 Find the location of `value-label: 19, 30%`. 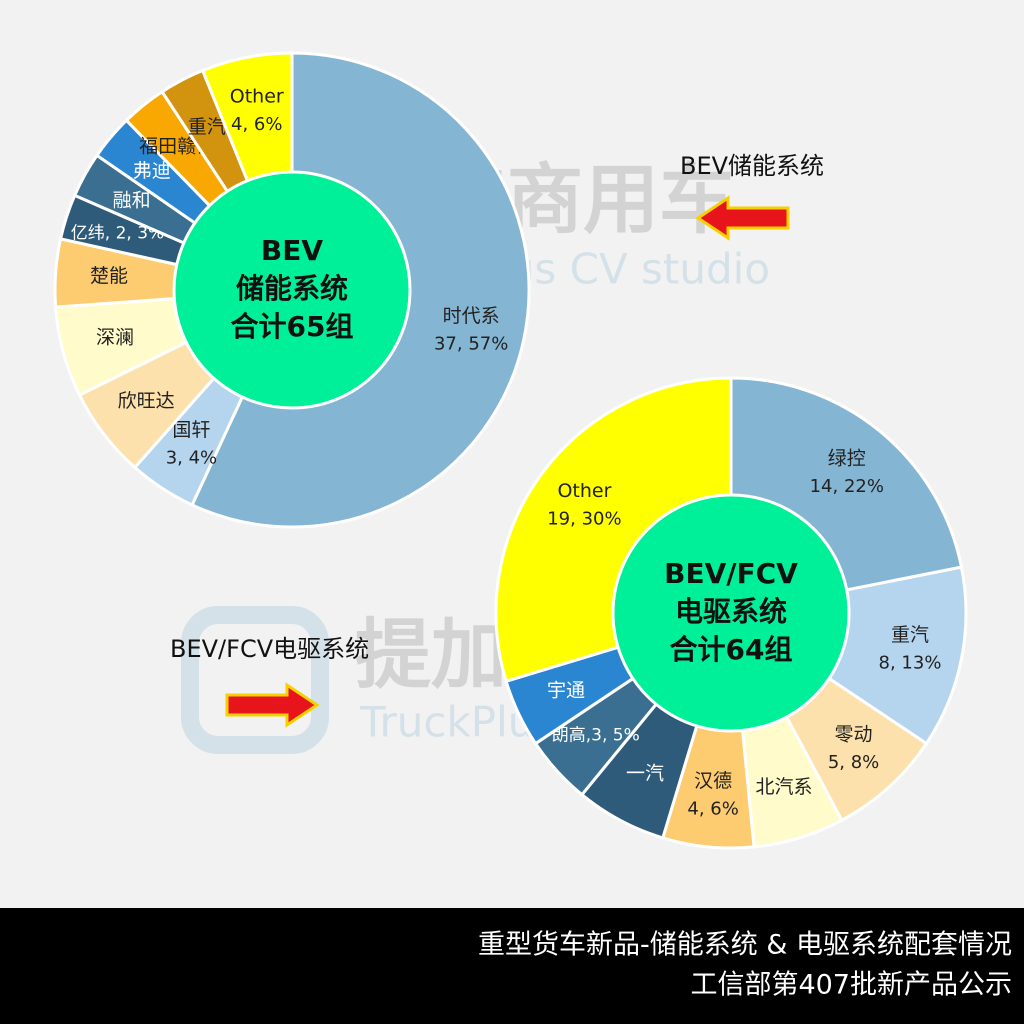

value-label: 19, 30% is located at coordinates (584, 518).